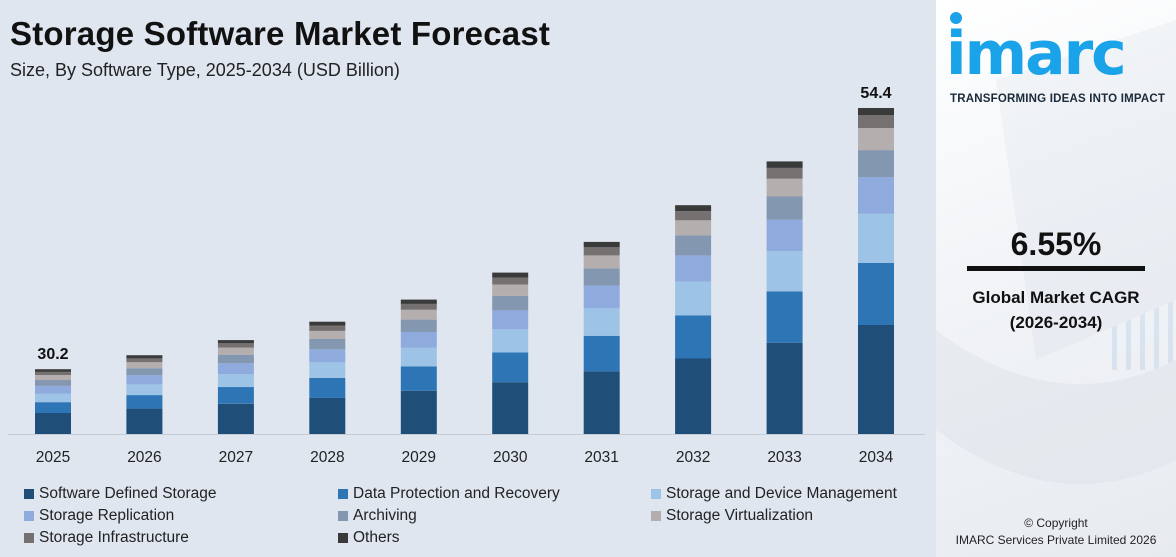 This screenshot has height=557, width=1176. Describe the element at coordinates (280, 33) in the screenshot. I see `chart-title: Storage Software Market Forecast` at that location.